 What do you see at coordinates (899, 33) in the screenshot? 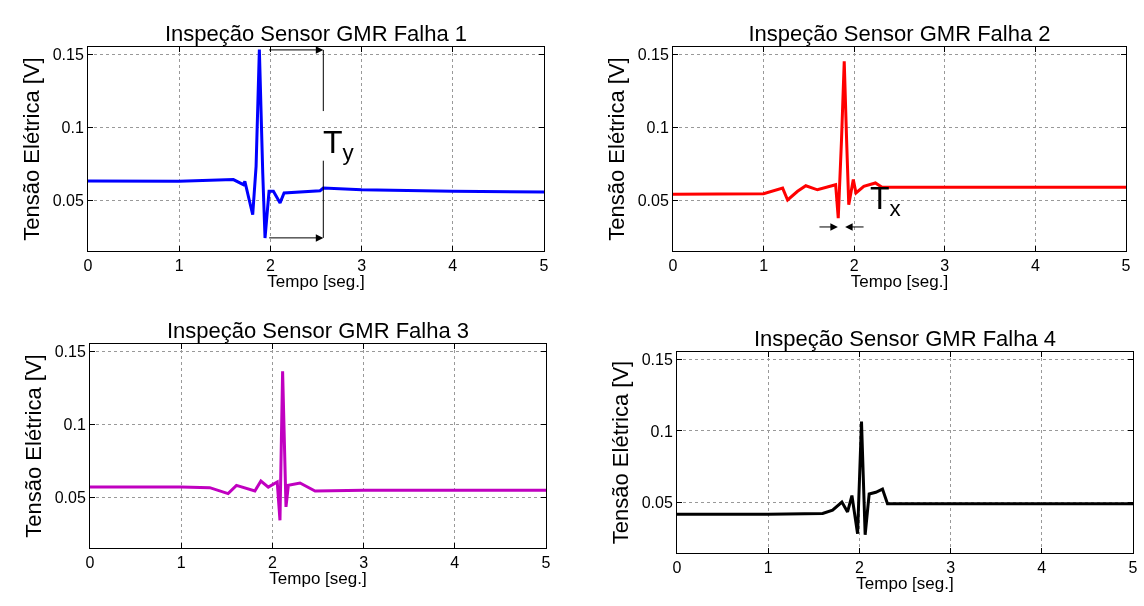
I see `chart-title: Inspeção Sensor GMR Falha 2` at bounding box center [899, 33].